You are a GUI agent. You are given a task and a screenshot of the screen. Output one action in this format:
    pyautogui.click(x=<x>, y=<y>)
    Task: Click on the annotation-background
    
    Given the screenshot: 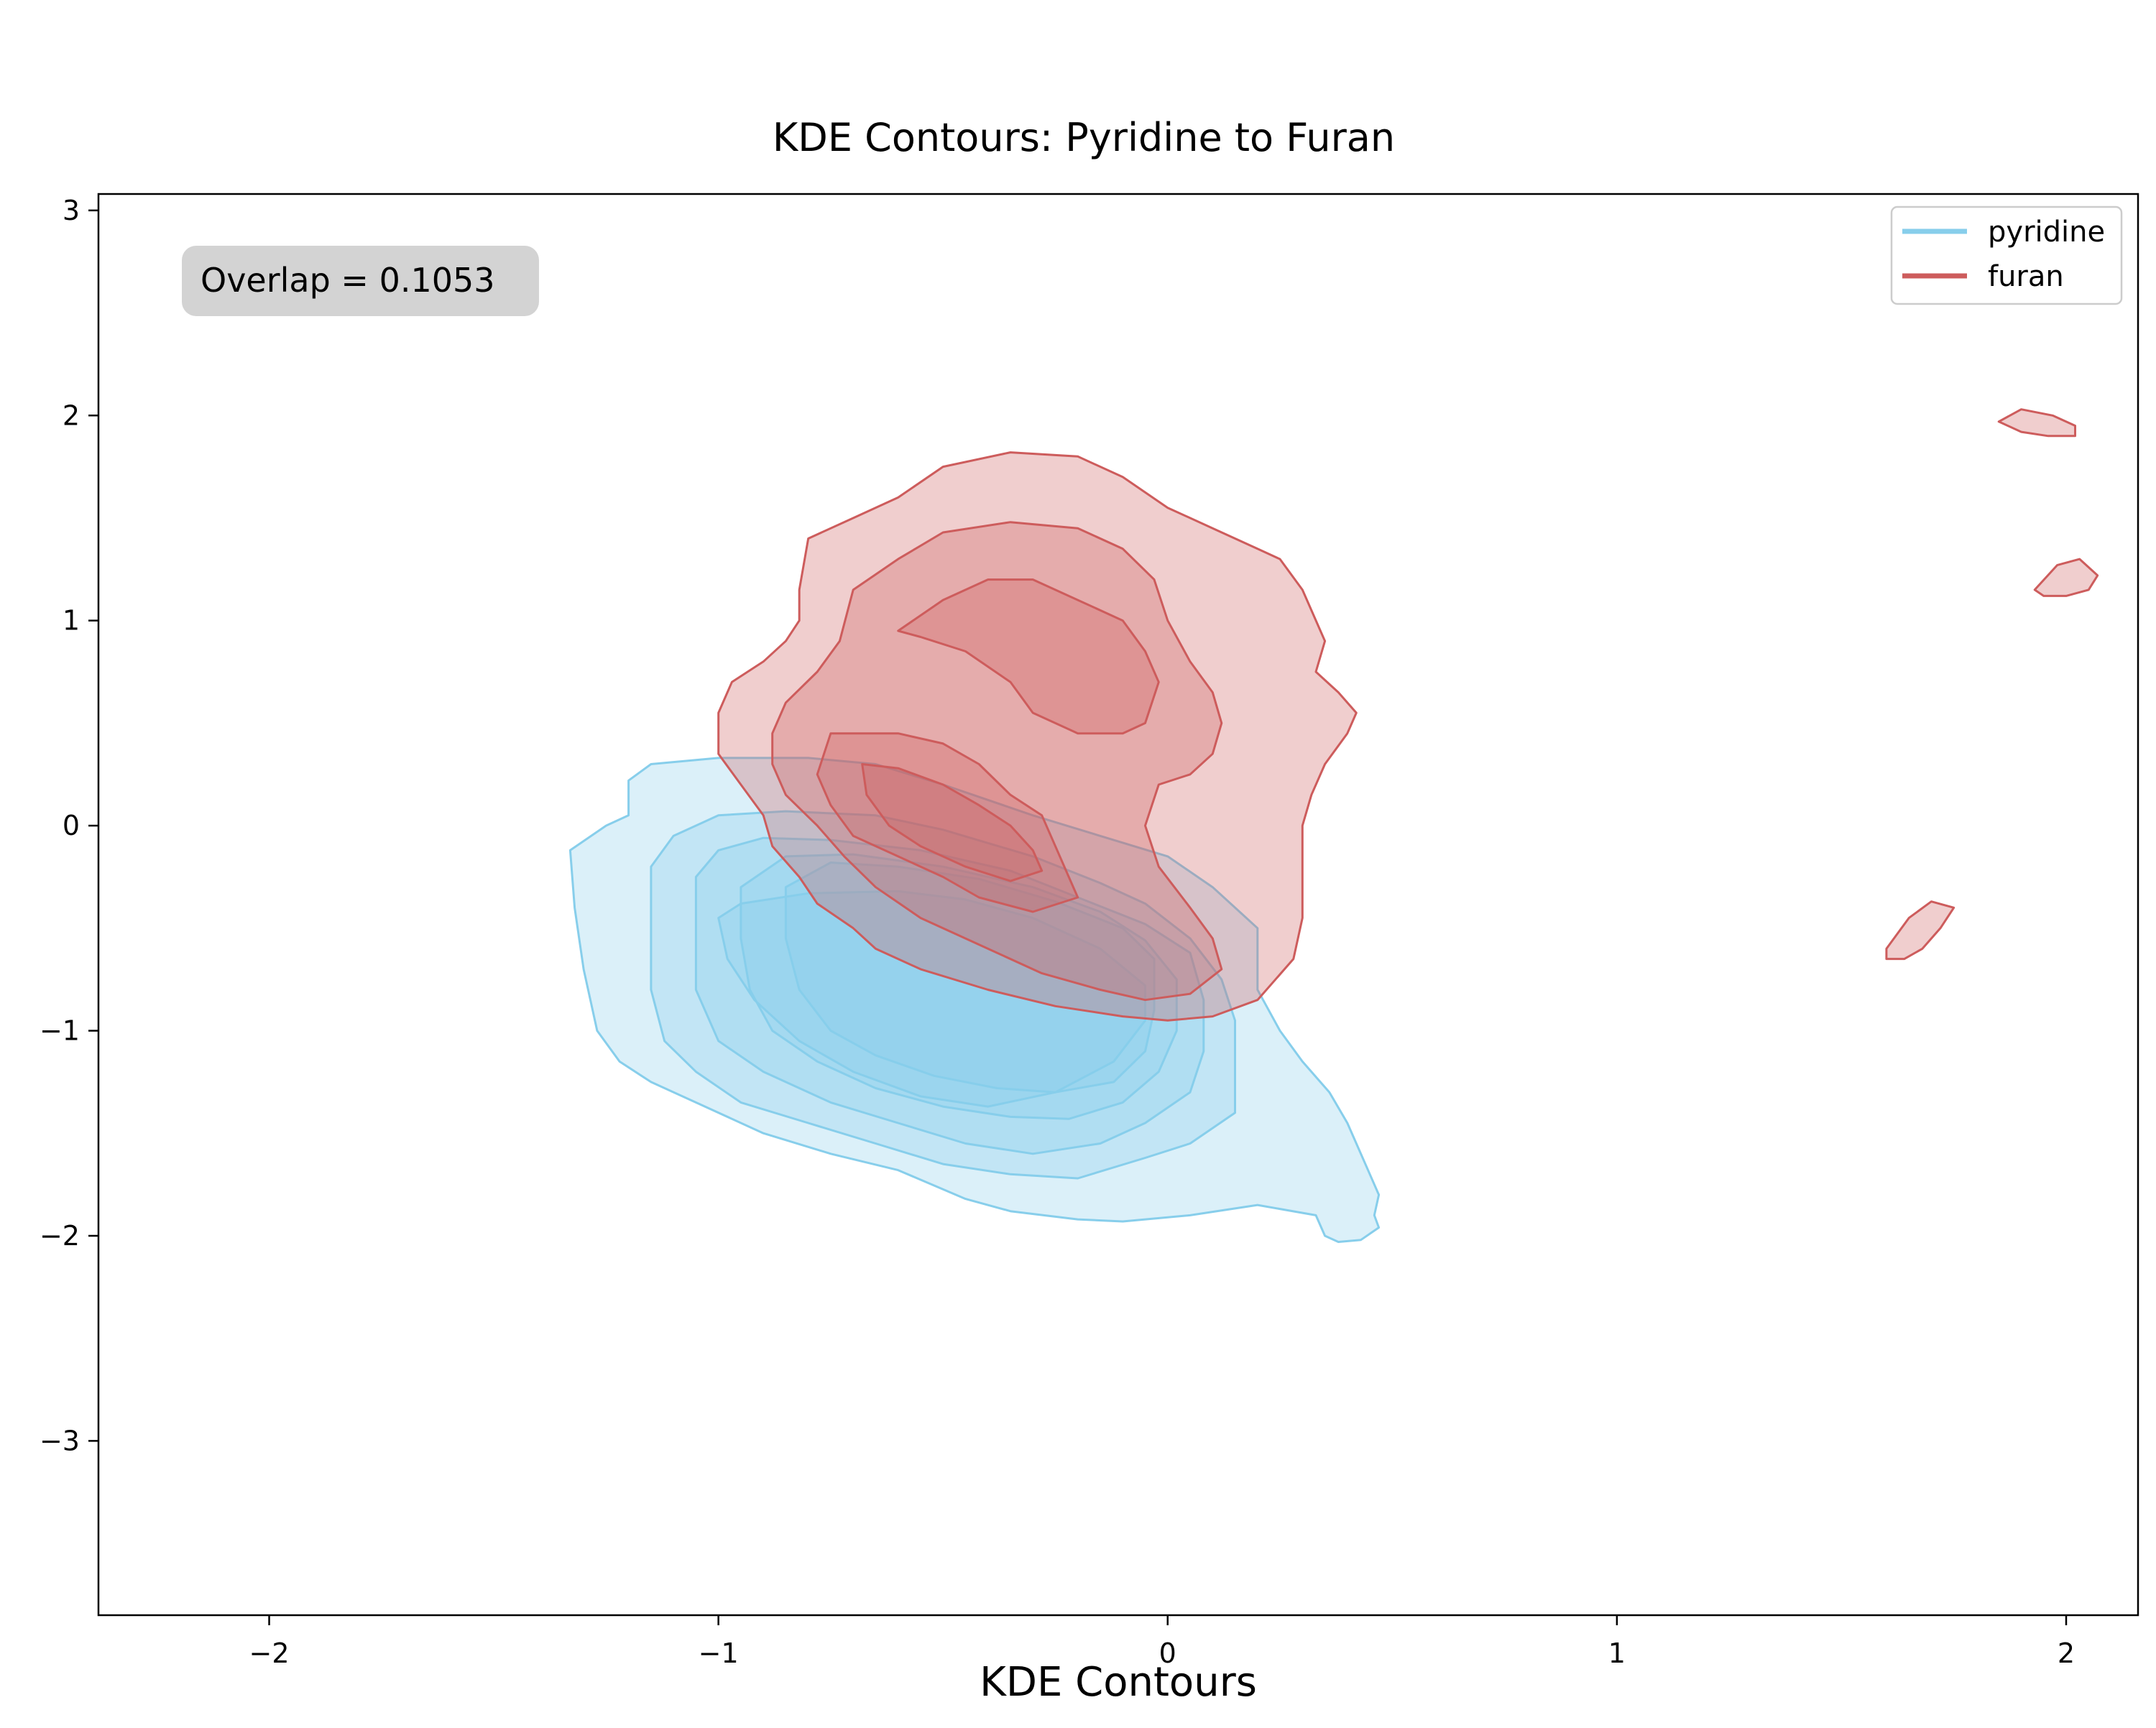 What is the action you would take?
    pyautogui.click(x=361, y=281)
    